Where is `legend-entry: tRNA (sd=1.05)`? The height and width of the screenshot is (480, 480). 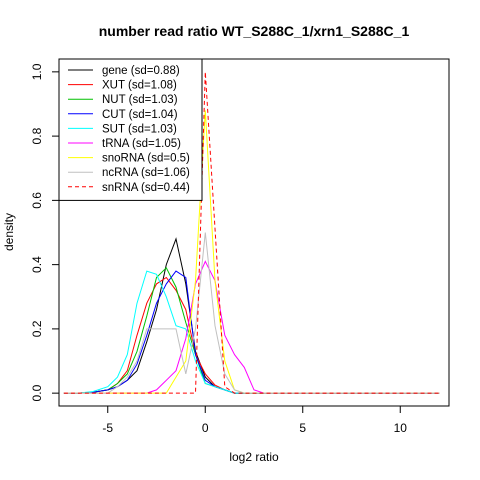 legend-entry: tRNA (sd=1.05) is located at coordinates (141, 144).